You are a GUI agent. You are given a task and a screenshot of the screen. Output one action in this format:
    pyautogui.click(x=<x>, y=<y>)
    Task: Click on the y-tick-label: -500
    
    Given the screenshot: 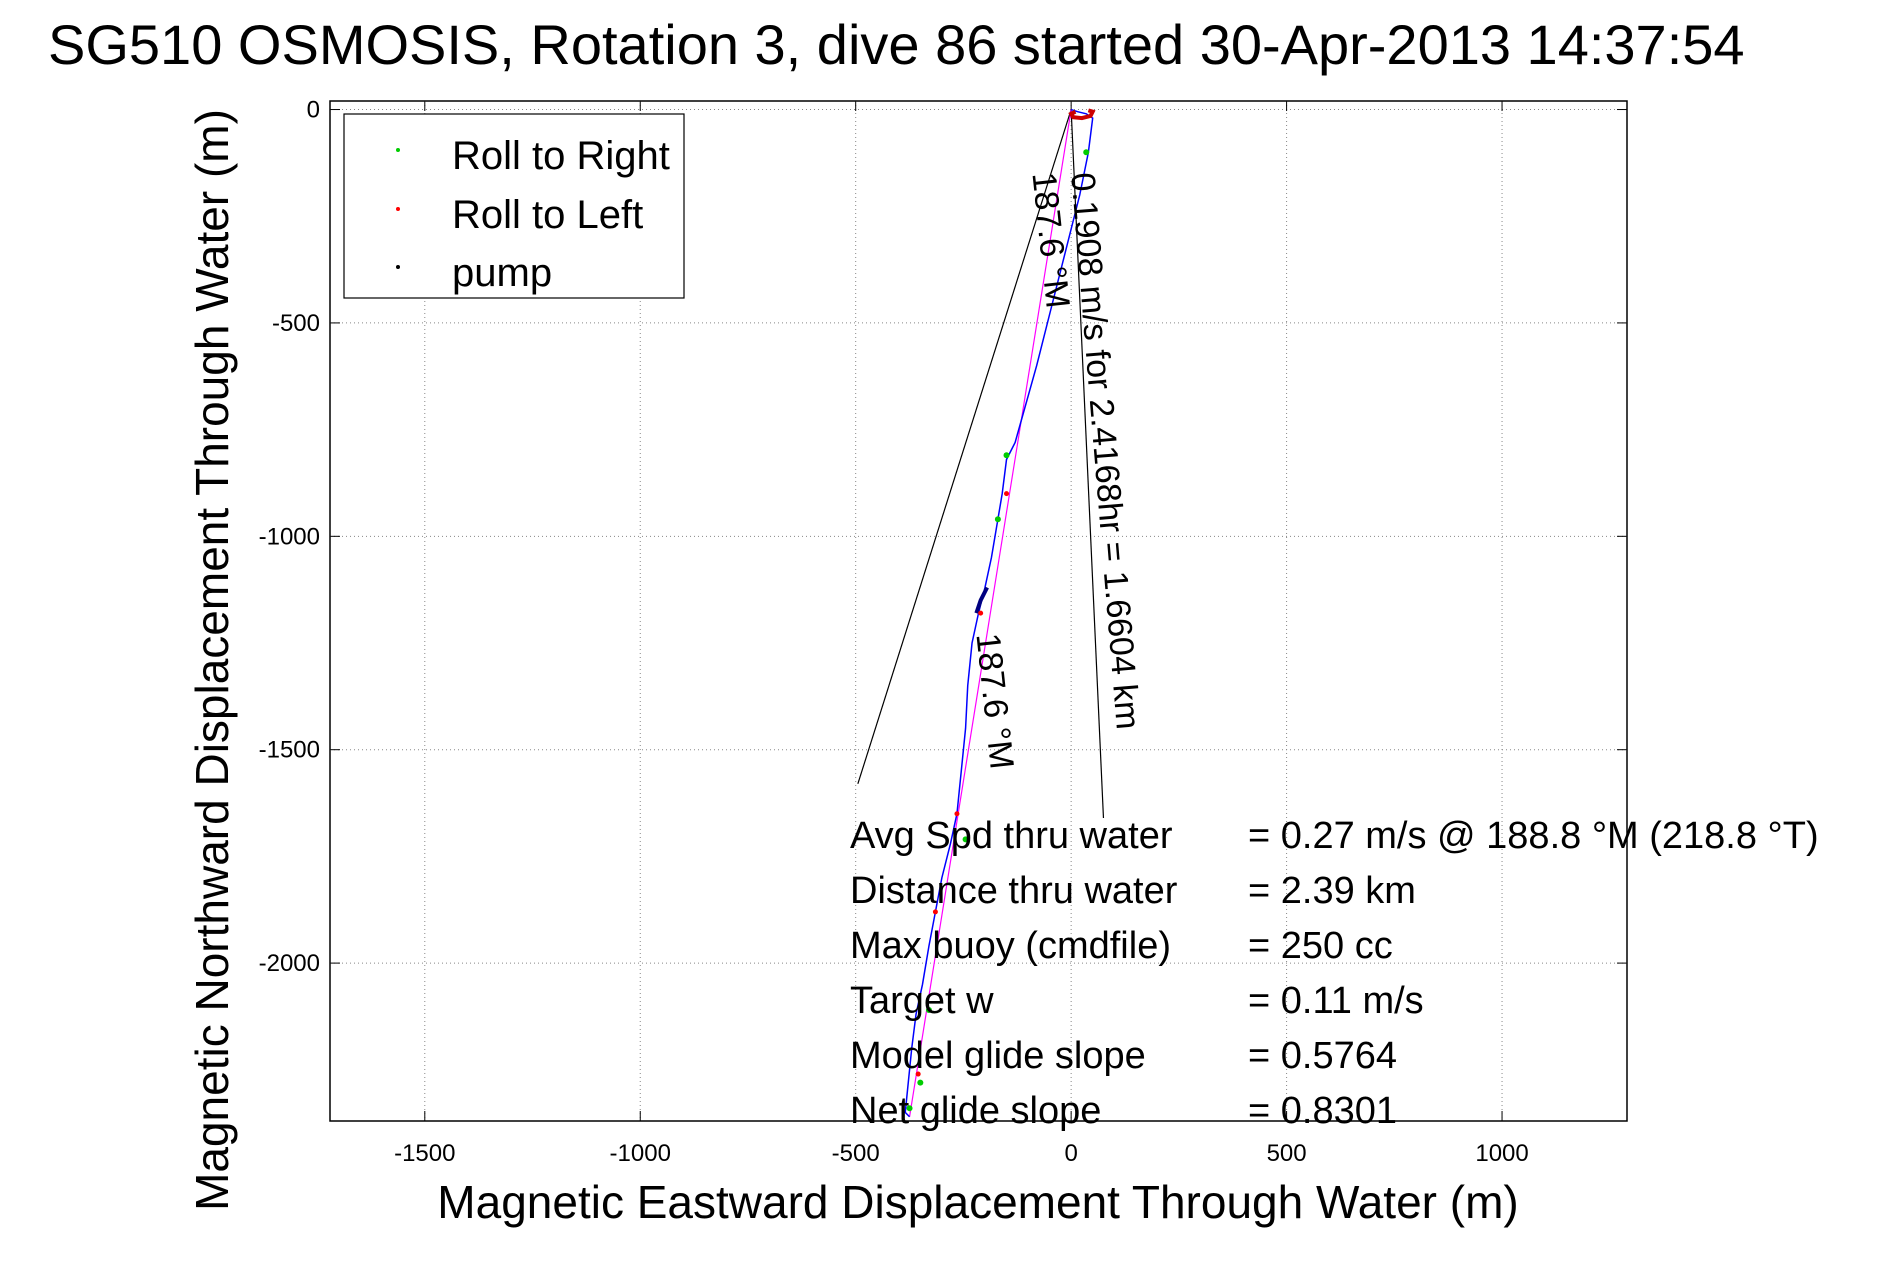 What is the action you would take?
    pyautogui.click(x=296, y=323)
    